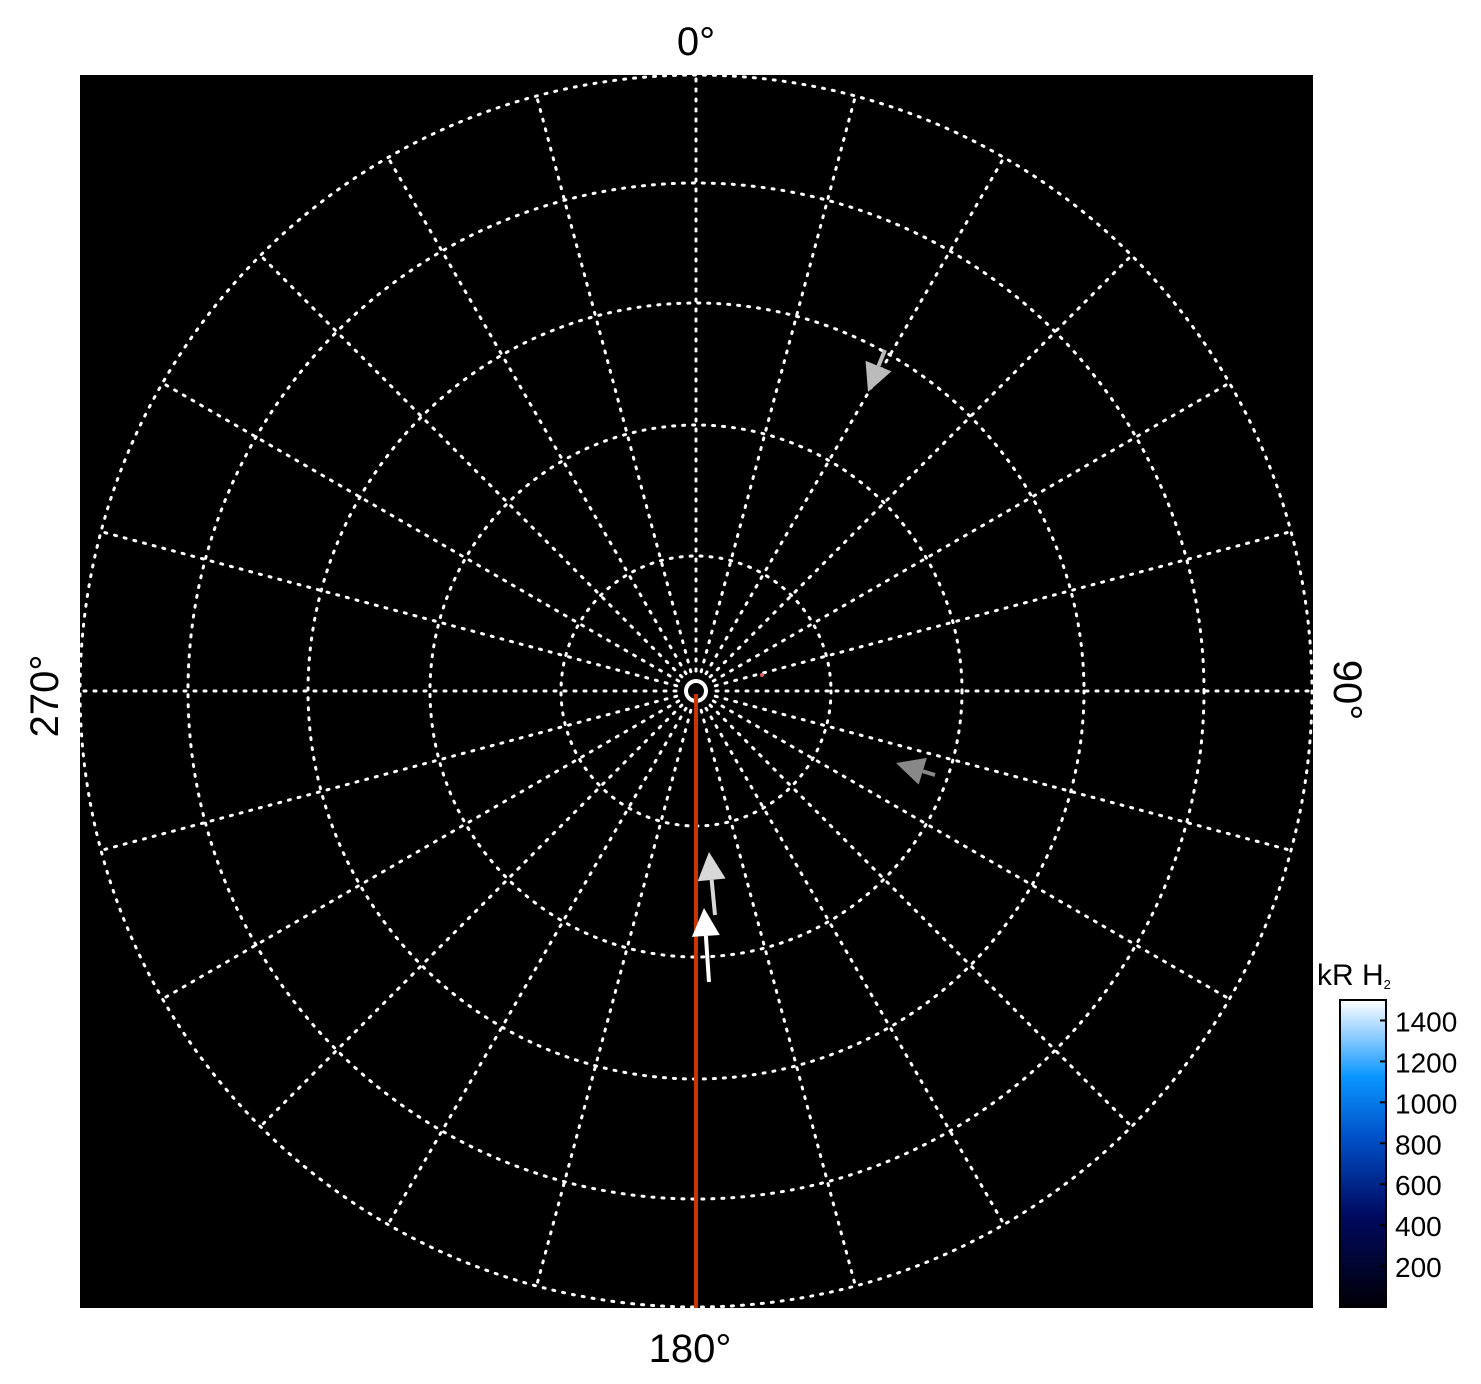 Image resolution: width=1481 pixels, height=1384 pixels. What do you see at coordinates (1426, 1021) in the screenshot?
I see `colorbar-tick-label: 1400` at bounding box center [1426, 1021].